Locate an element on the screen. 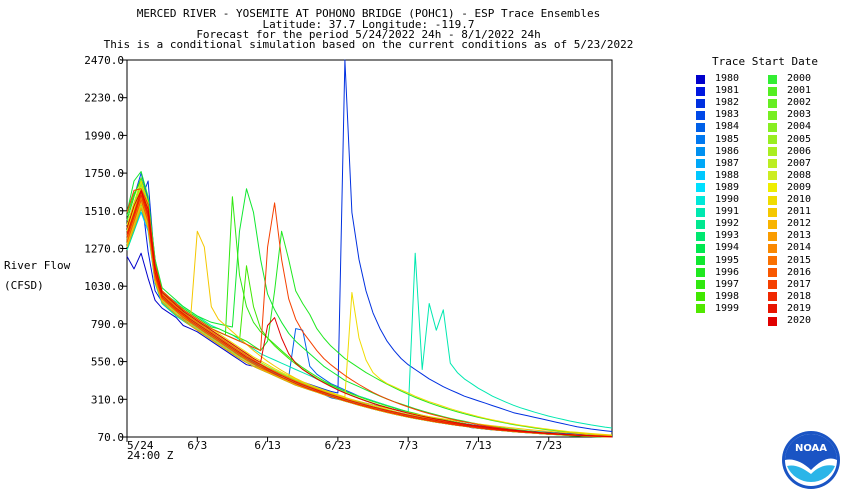 Image resolution: width=850 pixels, height=500 pixels. legend-label: 2005 is located at coordinates (799, 139).